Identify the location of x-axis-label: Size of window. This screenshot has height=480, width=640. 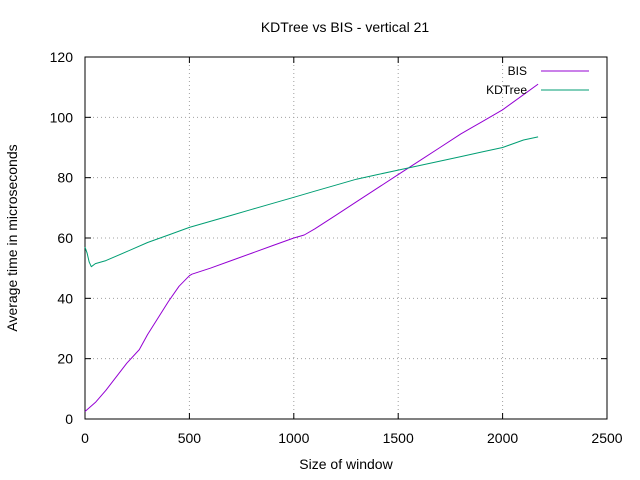
(346, 464).